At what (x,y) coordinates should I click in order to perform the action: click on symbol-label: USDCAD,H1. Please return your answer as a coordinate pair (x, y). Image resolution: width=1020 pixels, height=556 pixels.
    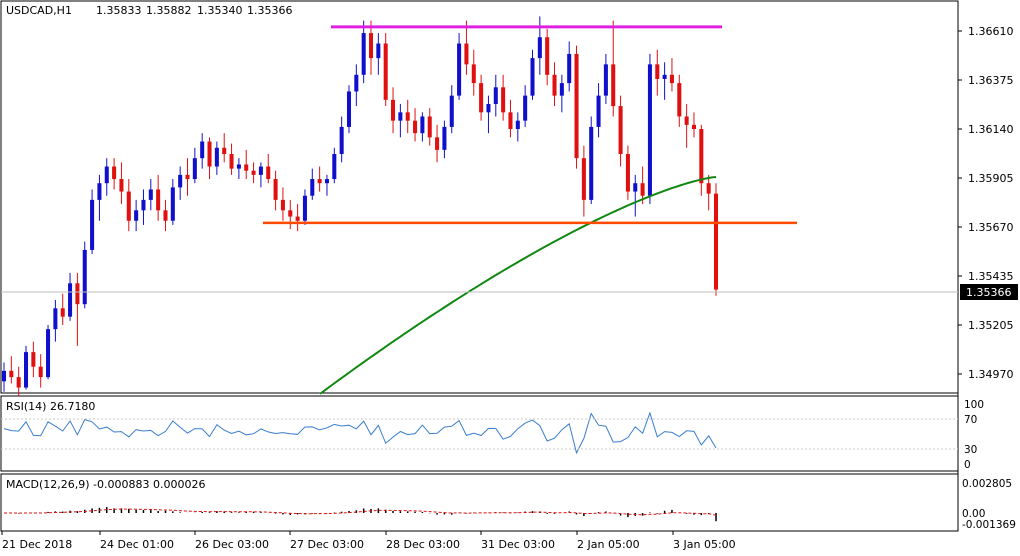
    Looking at the image, I should click on (39, 10).